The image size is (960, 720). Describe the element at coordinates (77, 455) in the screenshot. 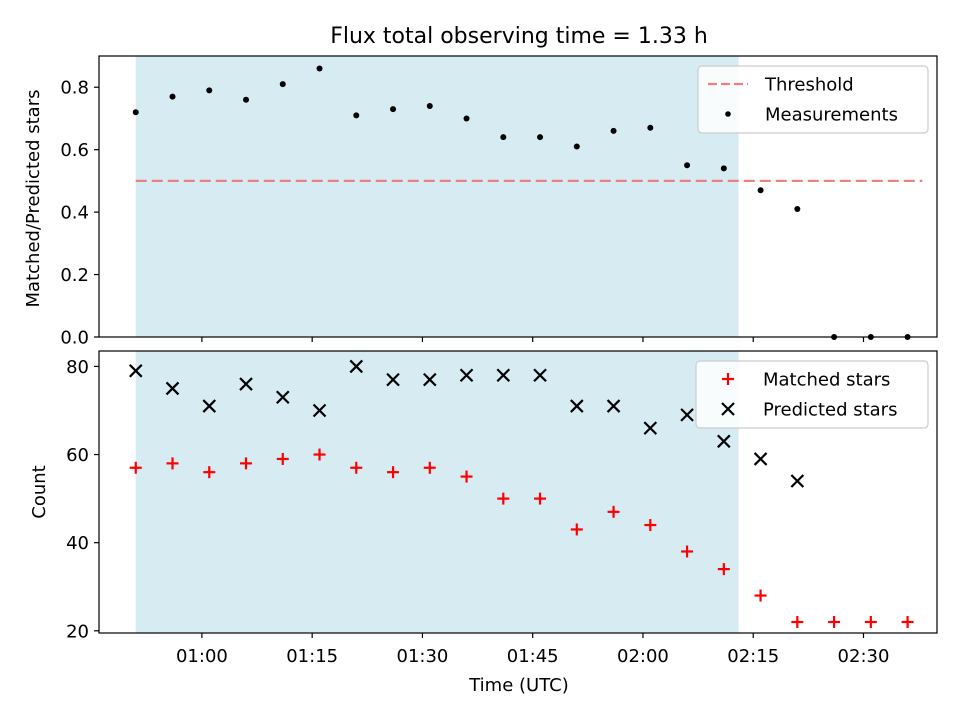

I see `y-tick-label: 60` at that location.